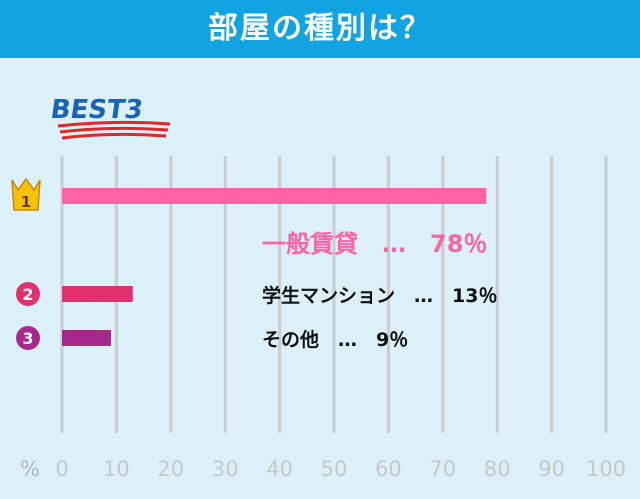 Image resolution: width=640 pixels, height=499 pixels. What do you see at coordinates (606, 469) in the screenshot?
I see `x-tick-label: 100` at bounding box center [606, 469].